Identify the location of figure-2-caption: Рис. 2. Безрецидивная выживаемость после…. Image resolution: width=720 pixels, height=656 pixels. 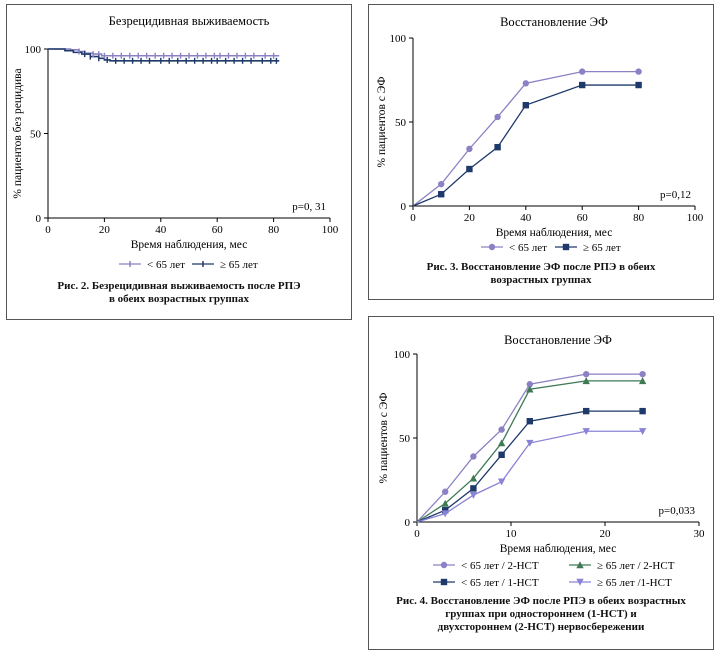
(179, 293).